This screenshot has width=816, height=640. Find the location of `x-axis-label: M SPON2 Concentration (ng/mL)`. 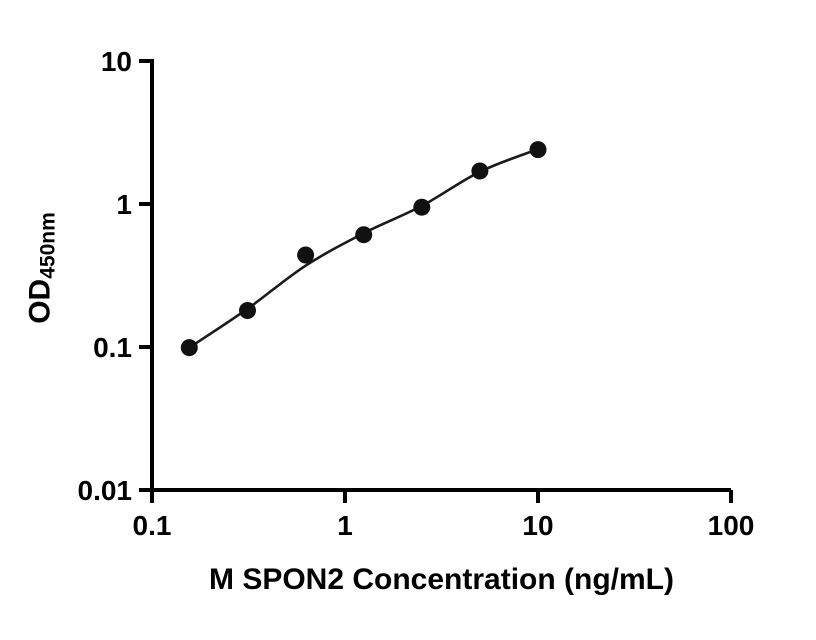

x-axis-label: M SPON2 Concentration (ng/mL) is located at coordinates (441, 579).